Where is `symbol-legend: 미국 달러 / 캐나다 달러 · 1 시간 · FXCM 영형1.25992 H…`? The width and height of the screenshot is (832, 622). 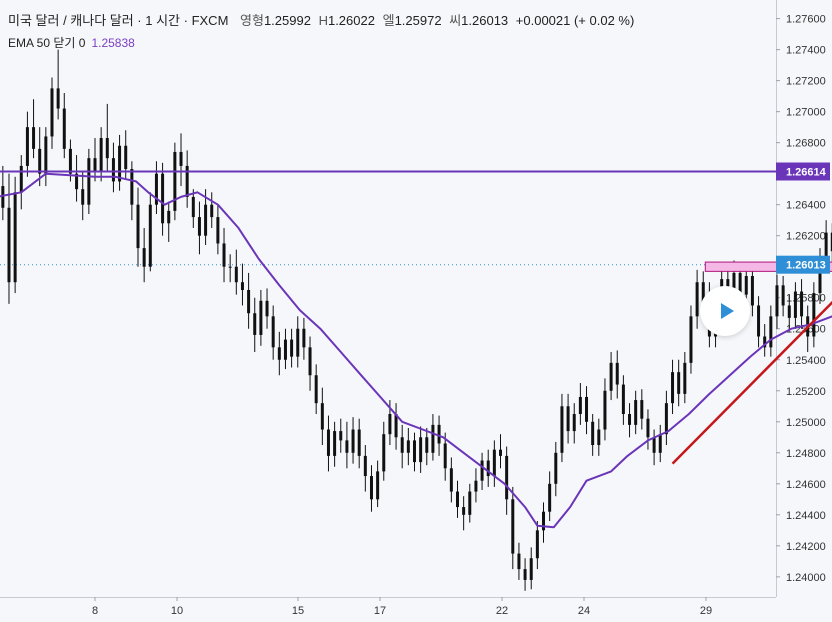
symbol-legend: 미국 달러 / 캐나다 달러 · 1 시간 · FXCM 영형1.25992 H… is located at coordinates (321, 19).